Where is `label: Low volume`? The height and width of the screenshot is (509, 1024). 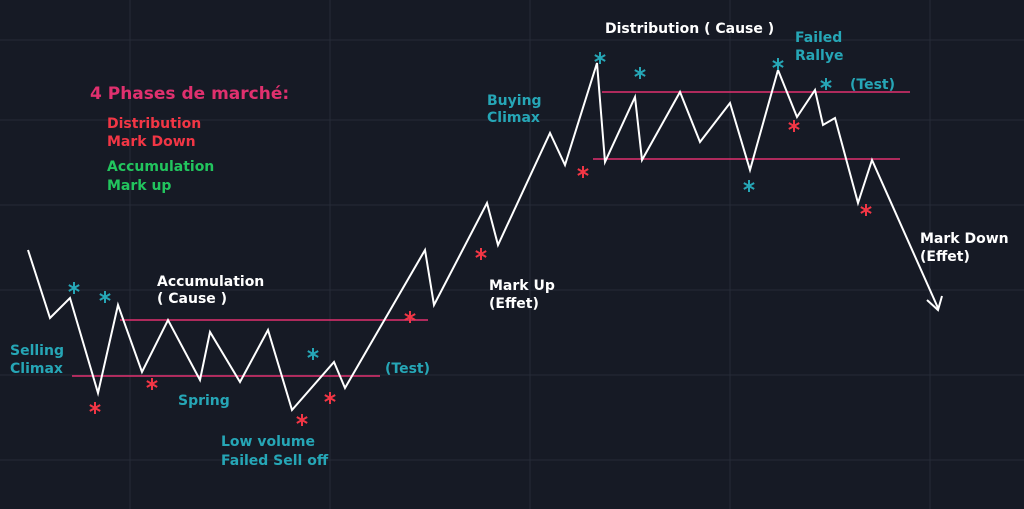 label: Low volume is located at coordinates (268, 442).